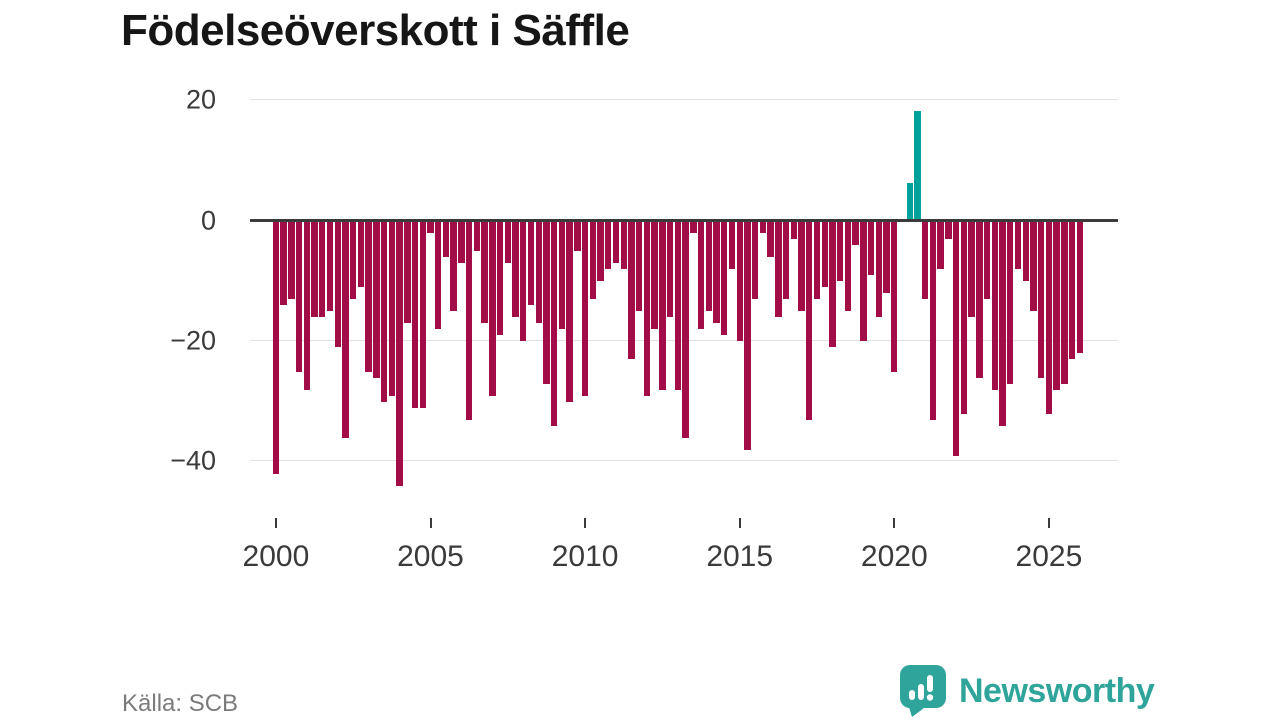 The width and height of the screenshot is (1280, 720). I want to click on bar-chart-speech-bubble-icon, so click(923, 691).